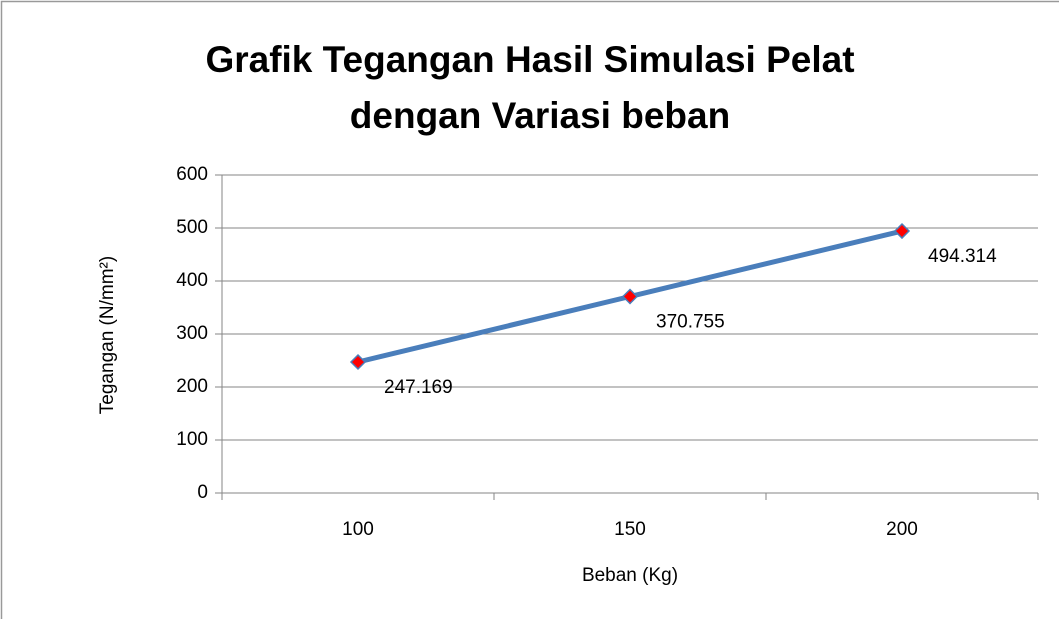 The image size is (1059, 619). I want to click on y-tick-label: 100, so click(192, 439).